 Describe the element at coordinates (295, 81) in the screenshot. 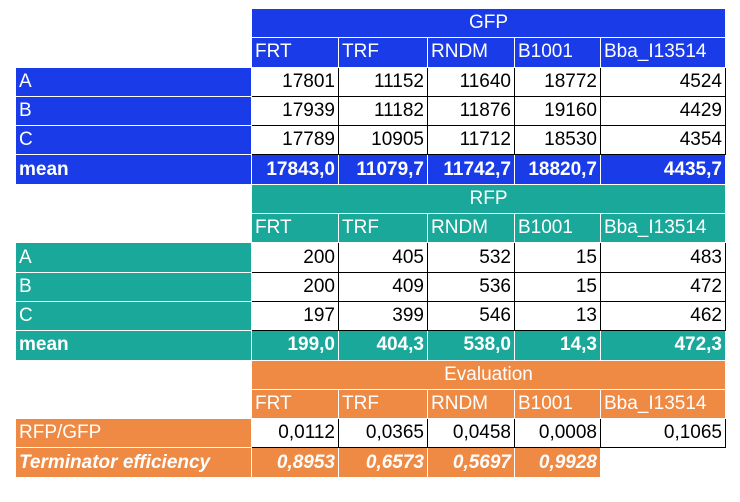

I see `gfp-cell: 17801` at that location.